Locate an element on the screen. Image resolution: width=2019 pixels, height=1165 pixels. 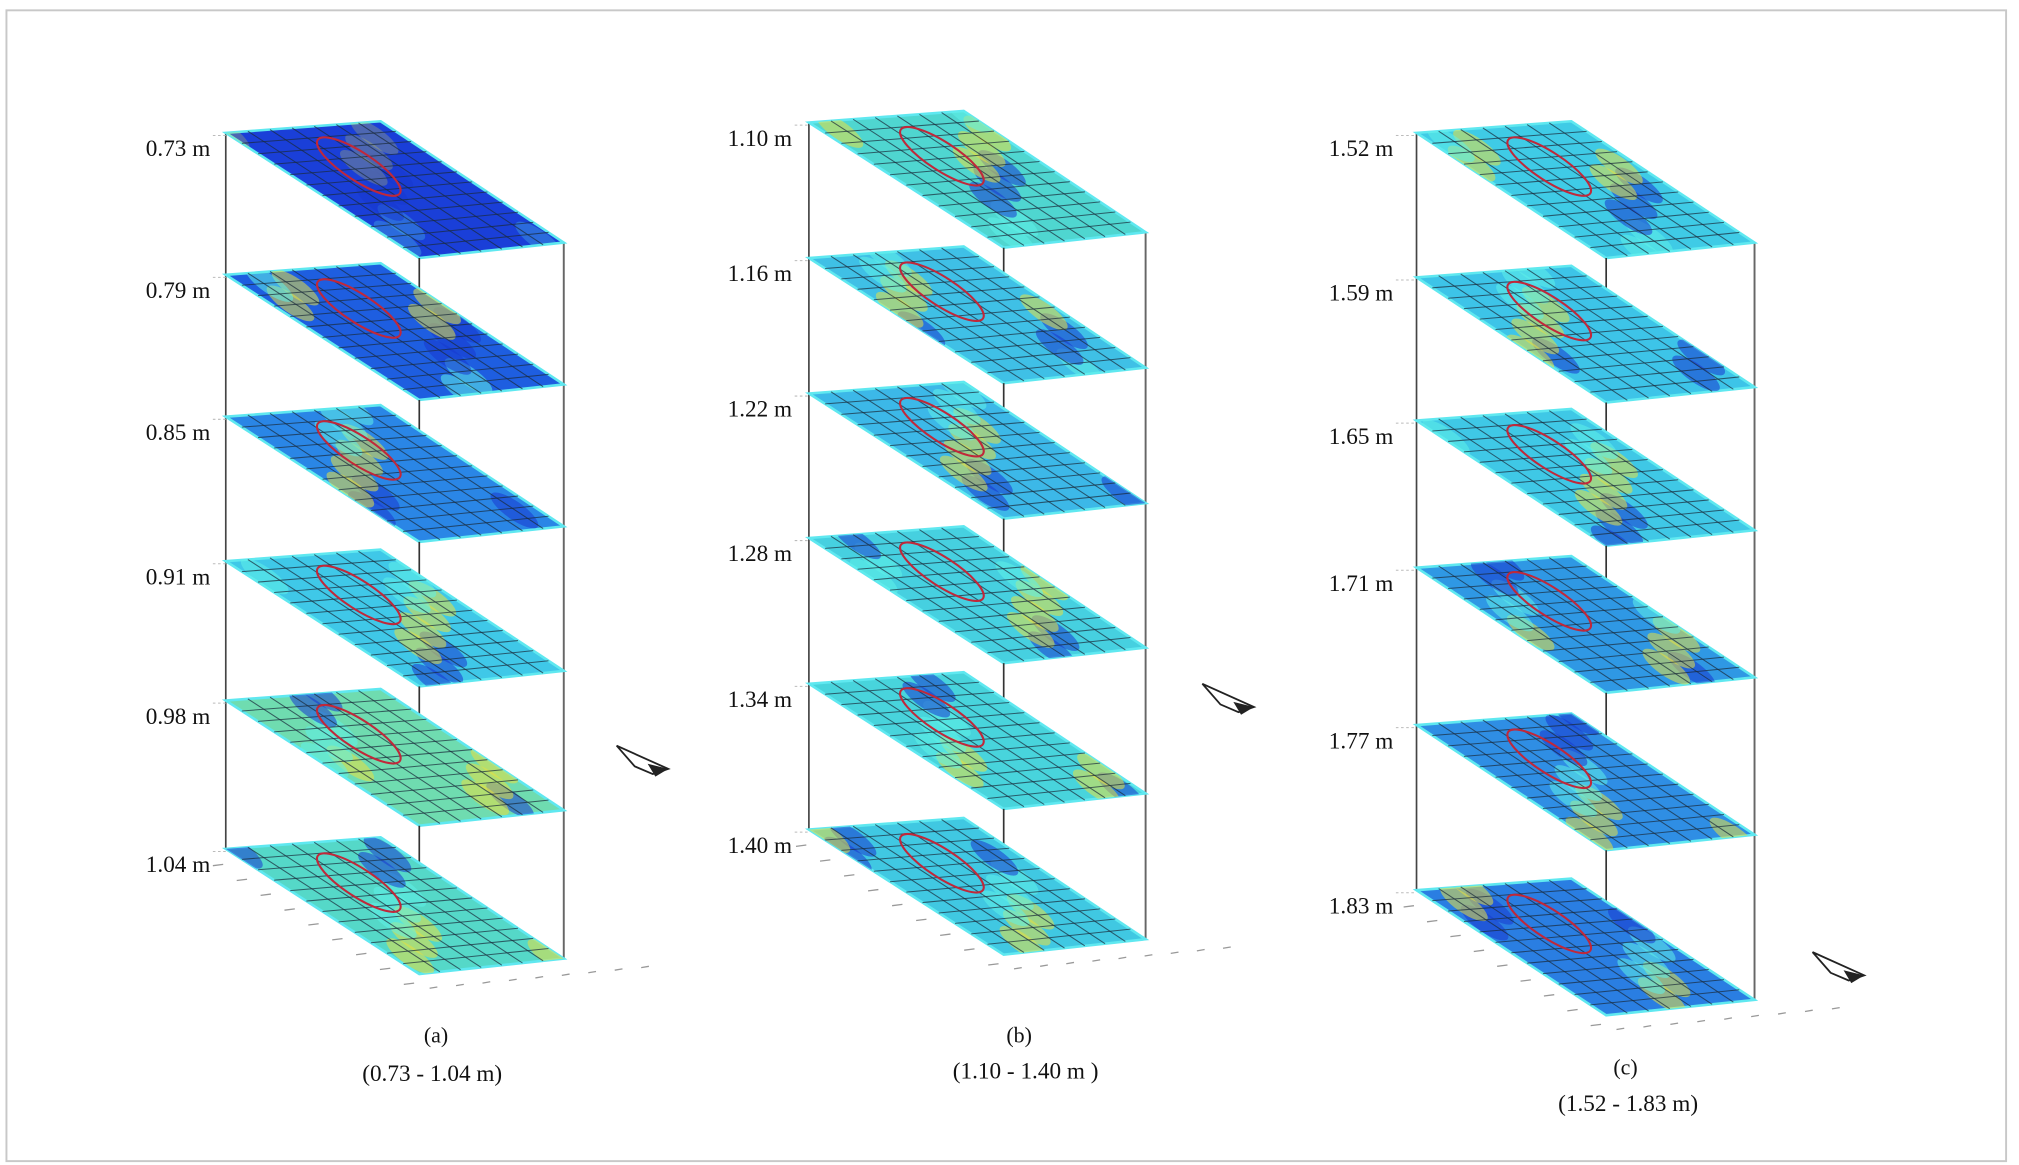
north-arrow-head-icon is located at coordinates (1854, 977).